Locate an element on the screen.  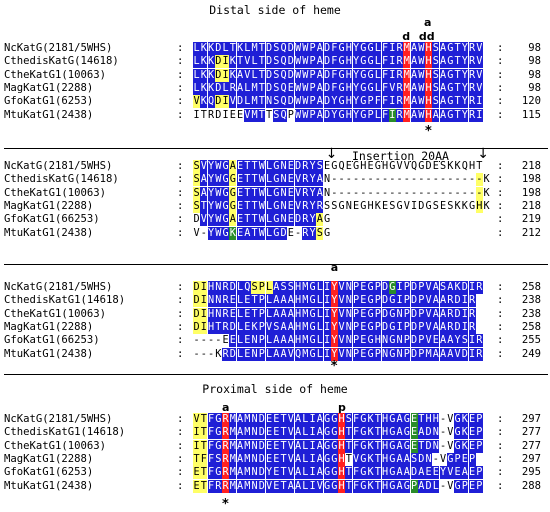
end-colon: : is located at coordinates (500, 287).